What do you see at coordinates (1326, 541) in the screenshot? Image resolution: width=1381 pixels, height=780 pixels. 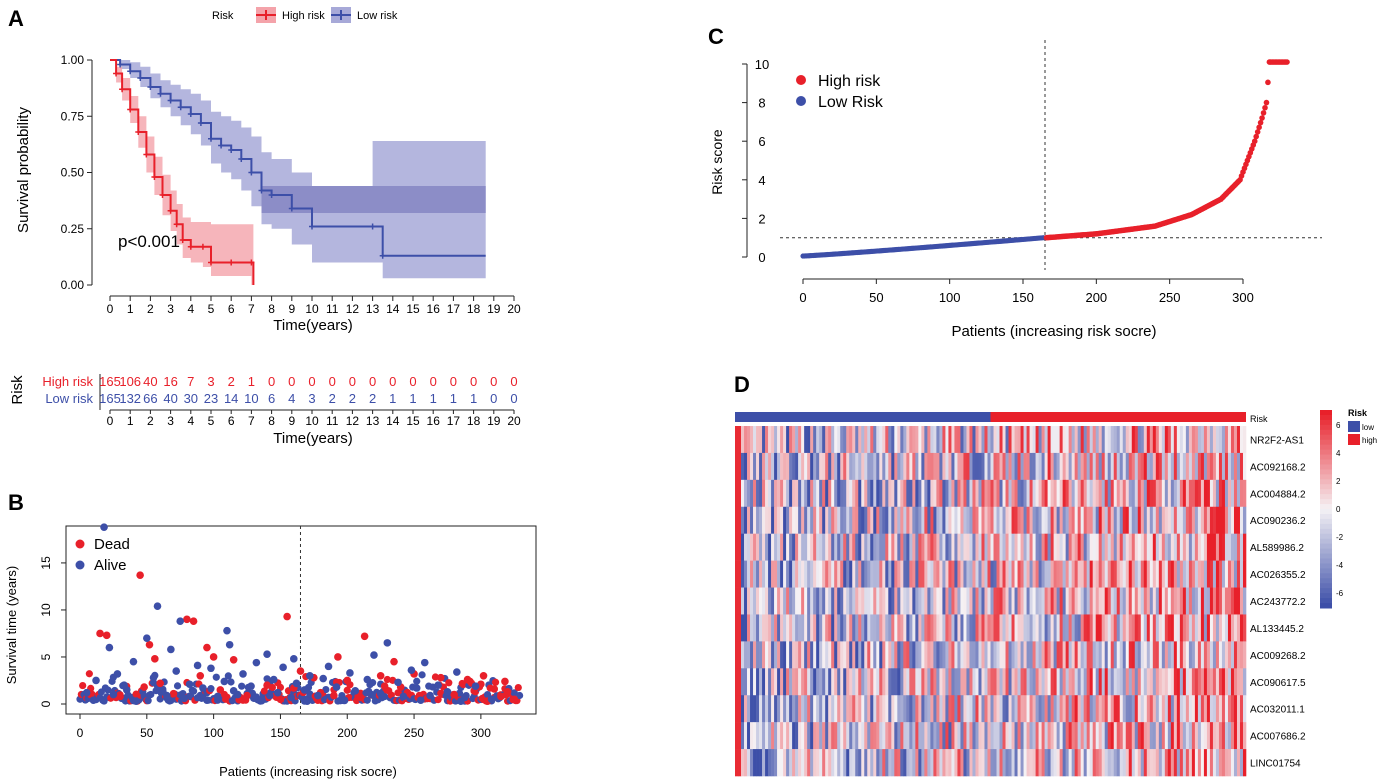 I see `colorbar-segment` at bounding box center [1326, 541].